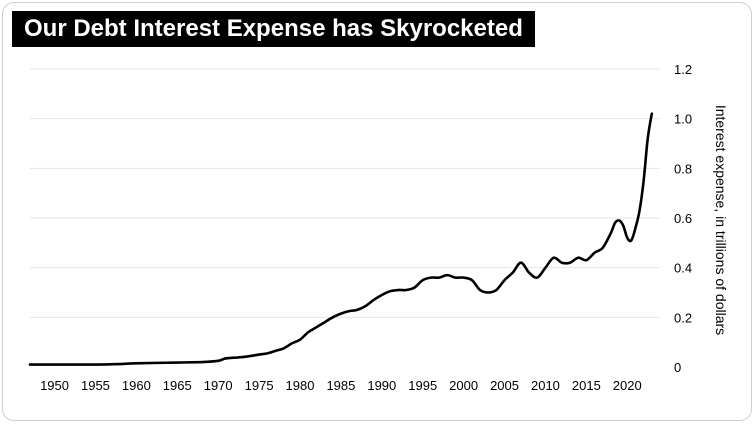 The height and width of the screenshot is (425, 756). What do you see at coordinates (683, 317) in the screenshot?
I see `y-tick-label: 0.2` at bounding box center [683, 317].